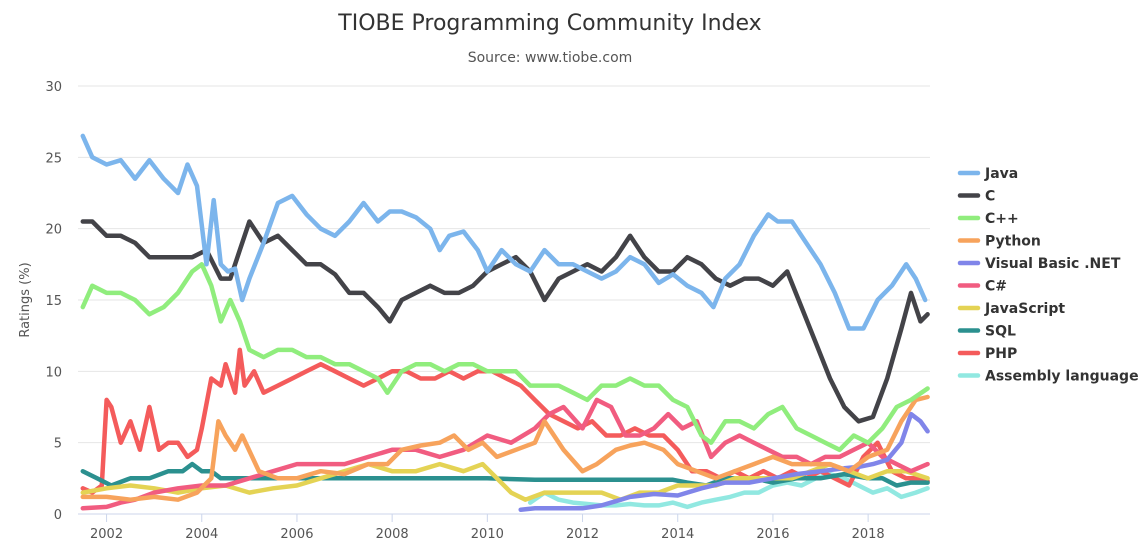  Describe the element at coordinates (1001, 354) in the screenshot. I see `legend-label: PHP` at that location.